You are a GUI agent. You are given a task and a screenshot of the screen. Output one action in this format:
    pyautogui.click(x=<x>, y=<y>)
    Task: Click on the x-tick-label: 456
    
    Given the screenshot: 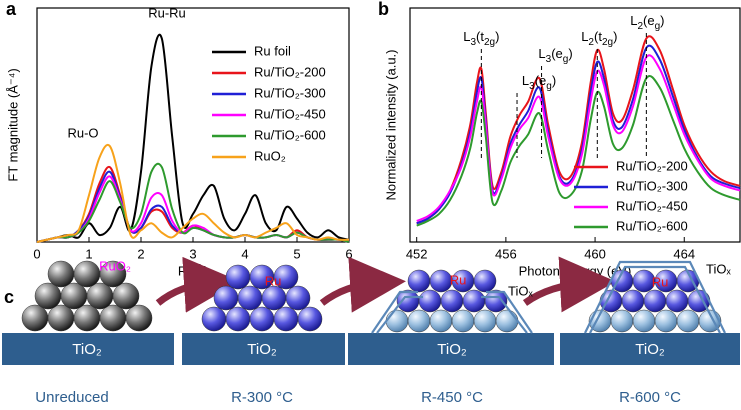 What is the action you would take?
    pyautogui.click(x=506, y=253)
    